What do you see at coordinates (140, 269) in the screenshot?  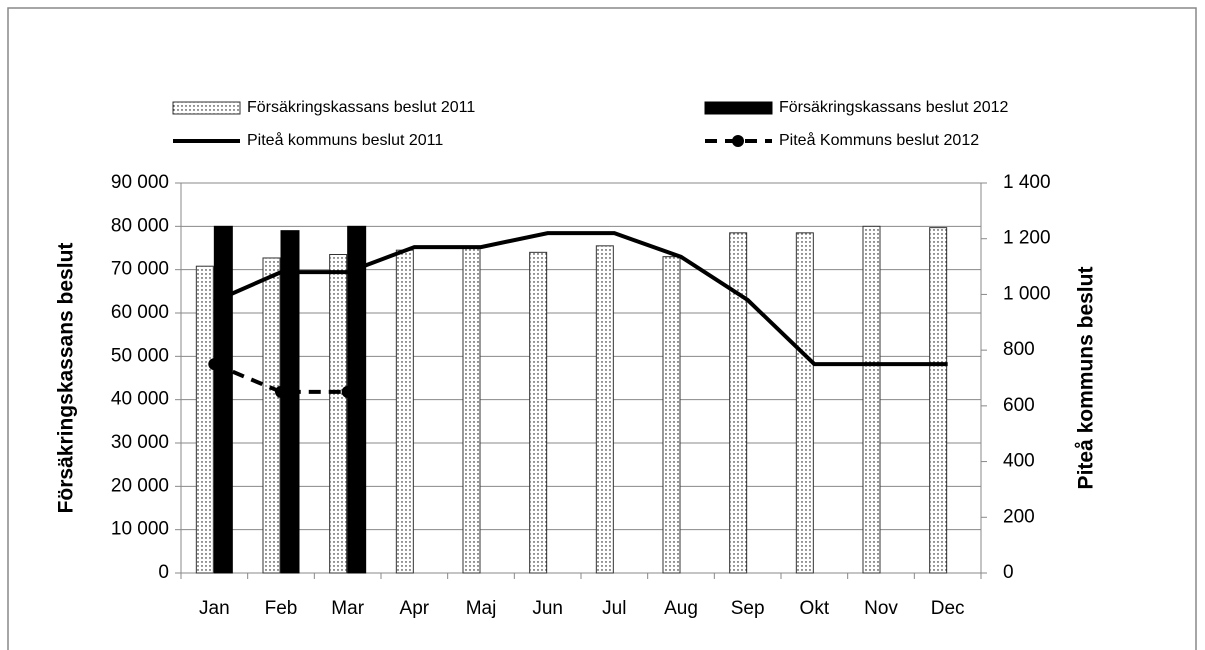 I see `y-tick-label: 70 000` at bounding box center [140, 269].